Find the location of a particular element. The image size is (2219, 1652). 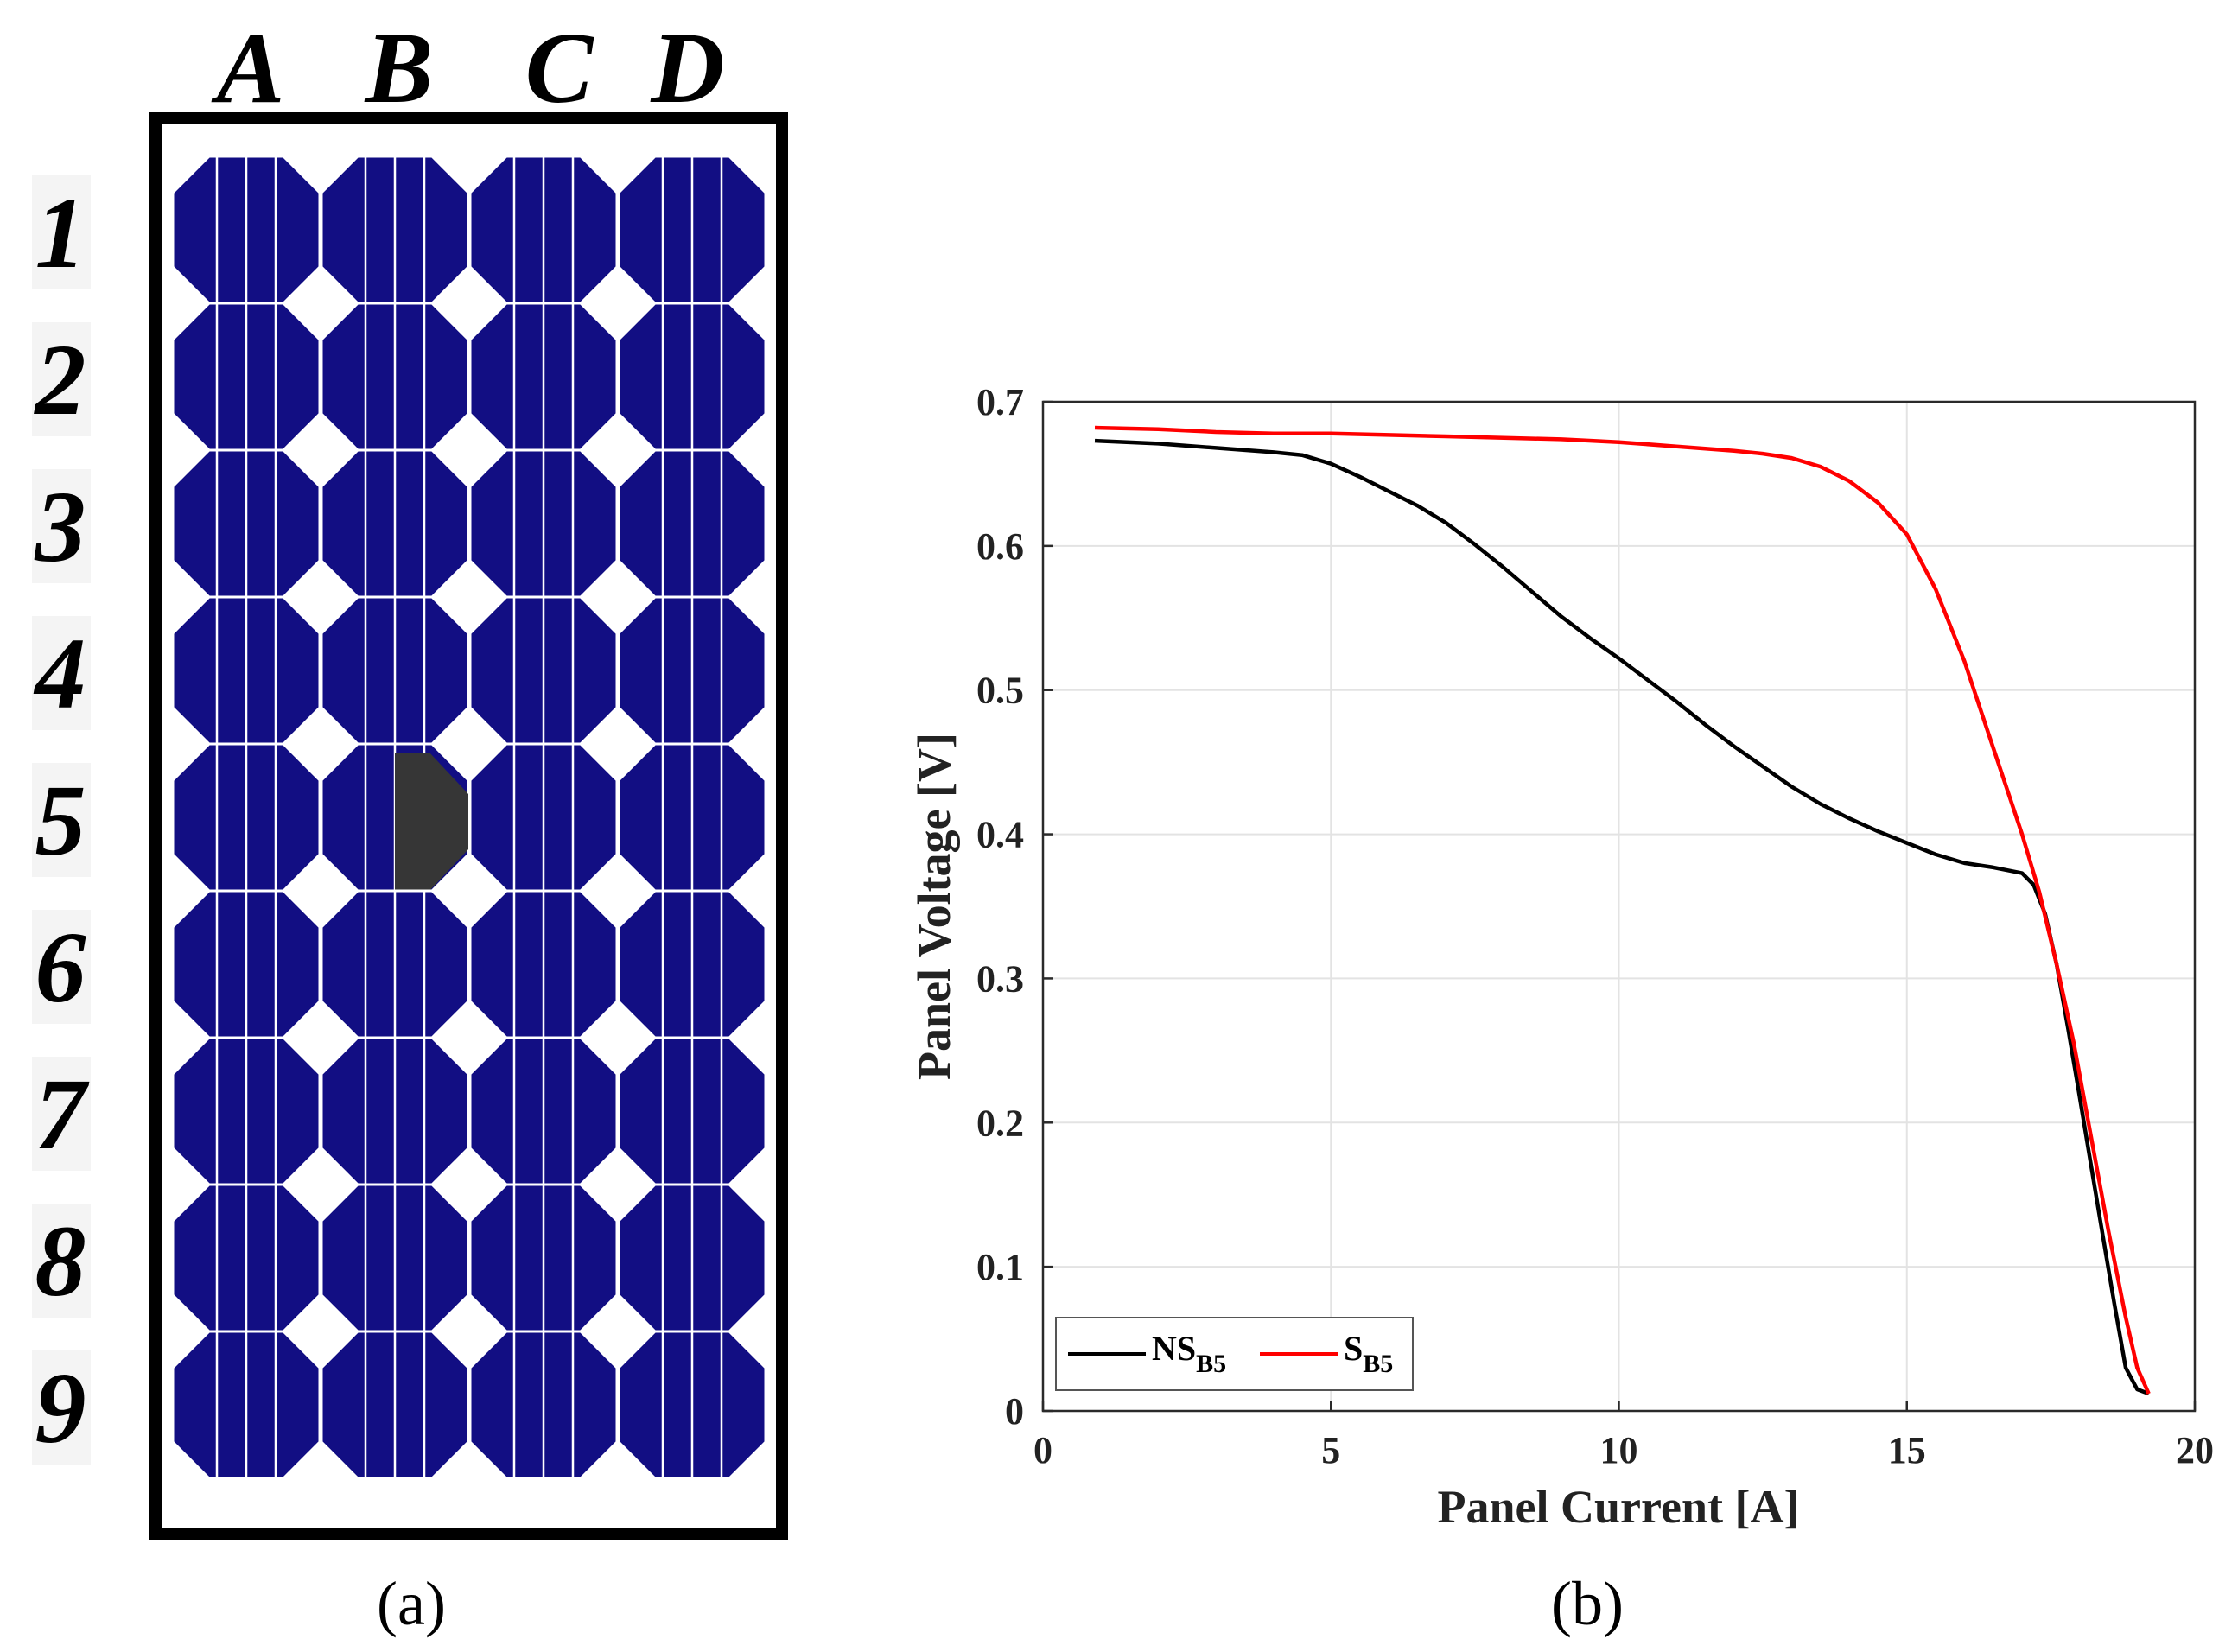

cell-a1 is located at coordinates (246, 230).